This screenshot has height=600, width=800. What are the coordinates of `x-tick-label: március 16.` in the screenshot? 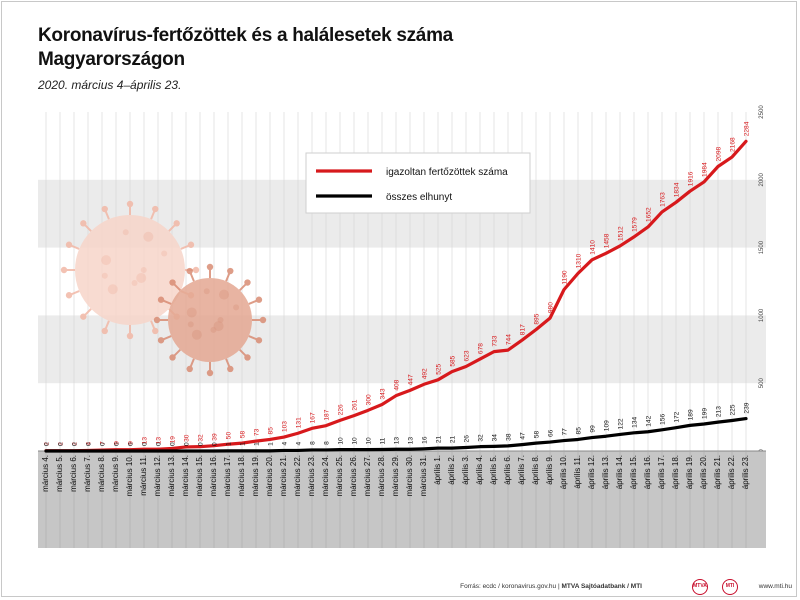 It's located at (213, 475).